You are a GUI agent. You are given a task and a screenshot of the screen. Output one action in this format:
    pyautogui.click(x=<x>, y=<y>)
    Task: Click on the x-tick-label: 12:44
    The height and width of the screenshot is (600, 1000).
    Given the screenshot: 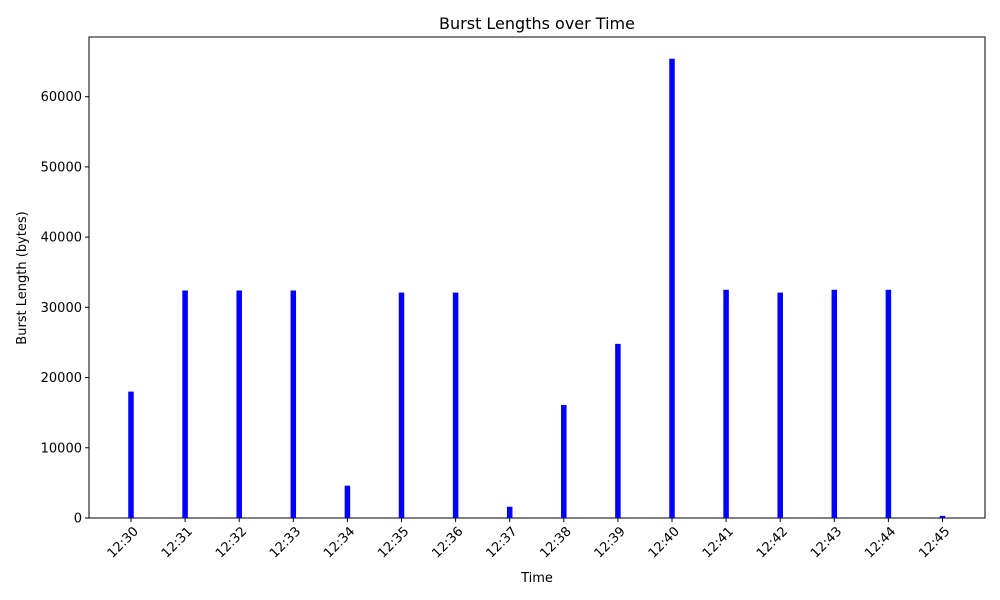 What is the action you would take?
    pyautogui.click(x=880, y=542)
    